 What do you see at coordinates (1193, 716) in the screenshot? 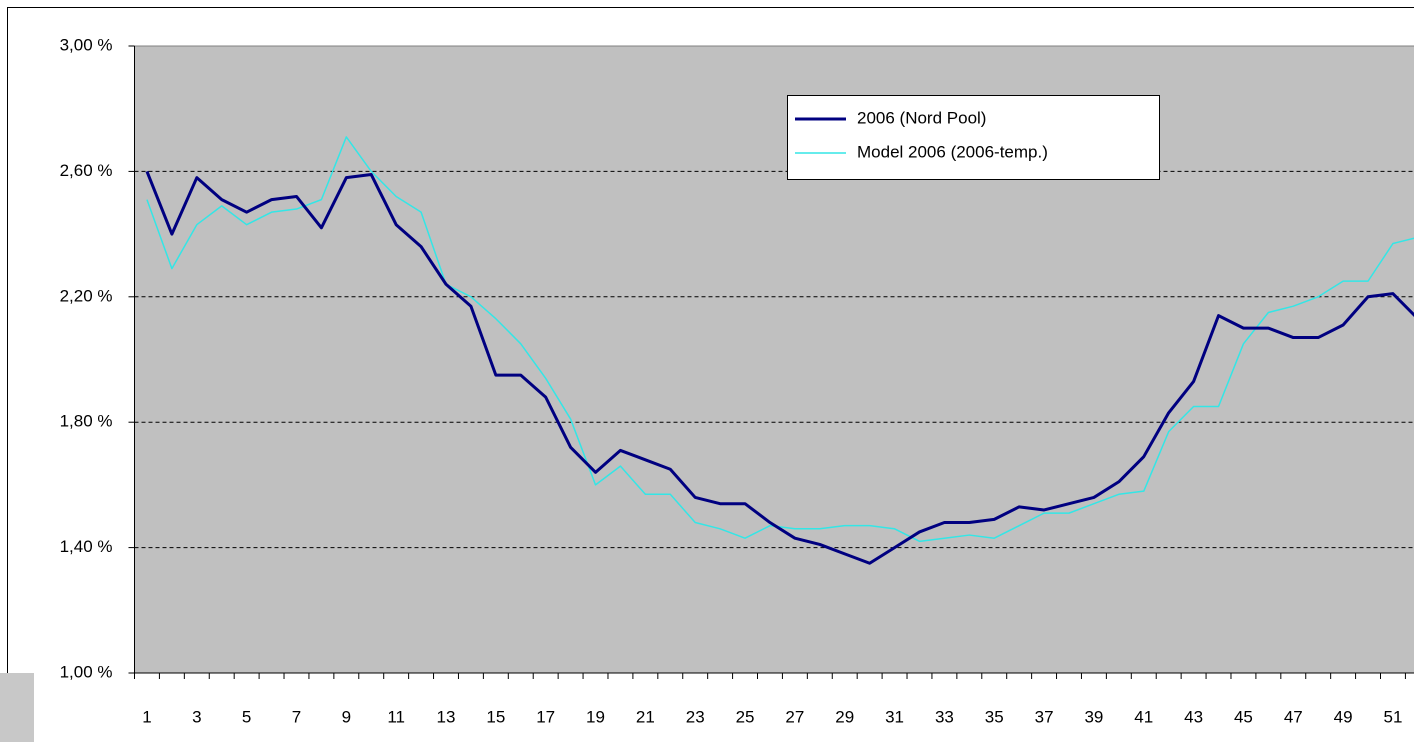
I see `x-tick-label: 43` at bounding box center [1193, 716].